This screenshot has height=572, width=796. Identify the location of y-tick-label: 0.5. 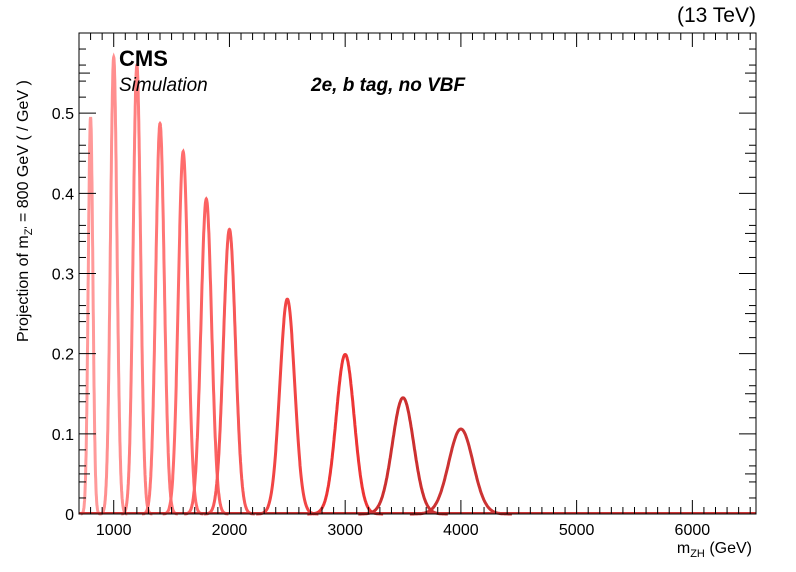
(63, 114).